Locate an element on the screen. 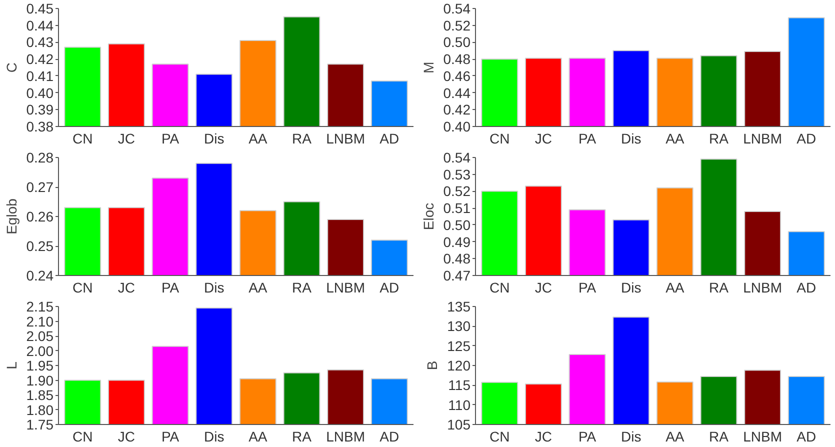  y-axis-title: B is located at coordinates (432, 365).